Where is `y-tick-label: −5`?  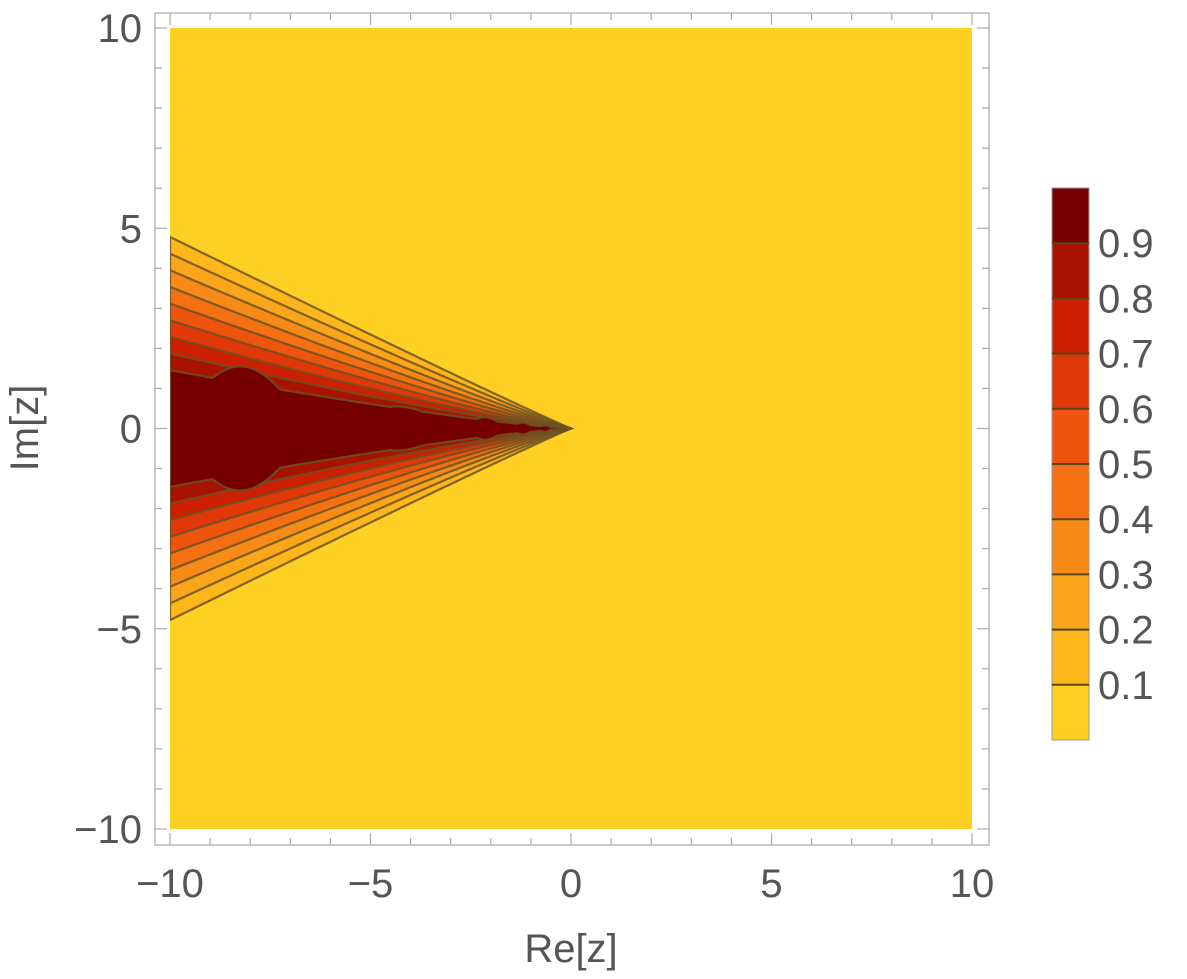 y-tick-label: −5 is located at coordinates (119, 630).